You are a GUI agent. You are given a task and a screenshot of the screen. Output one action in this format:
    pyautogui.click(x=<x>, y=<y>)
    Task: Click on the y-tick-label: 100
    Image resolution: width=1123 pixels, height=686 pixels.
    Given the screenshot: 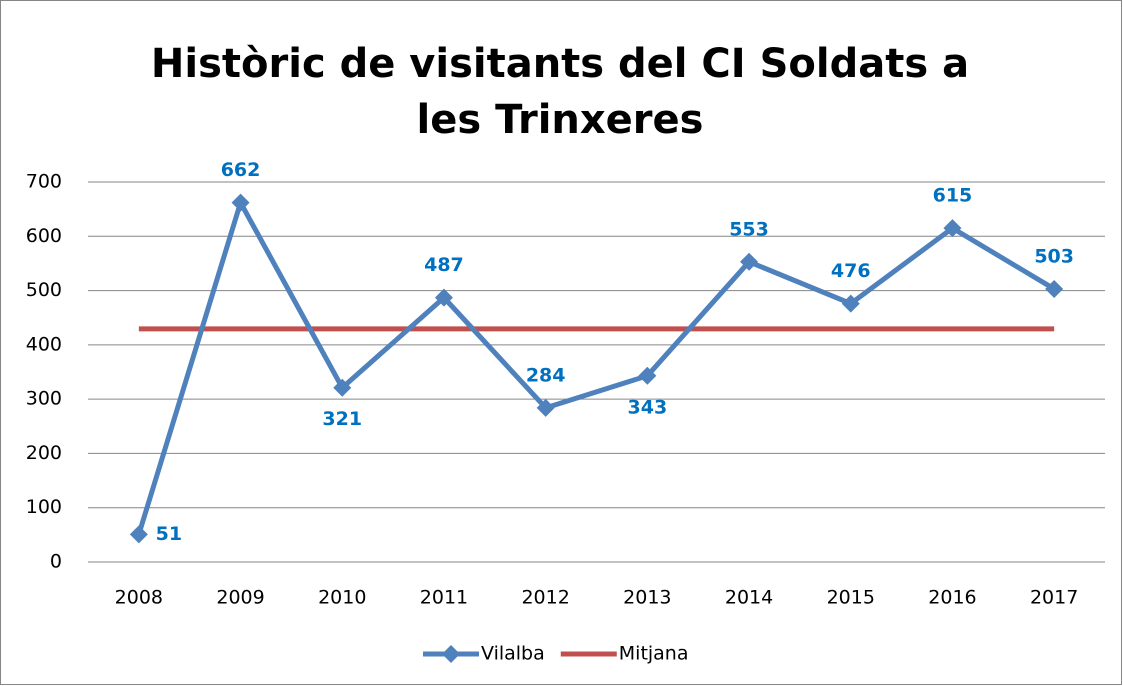 What is the action you would take?
    pyautogui.click(x=44, y=507)
    